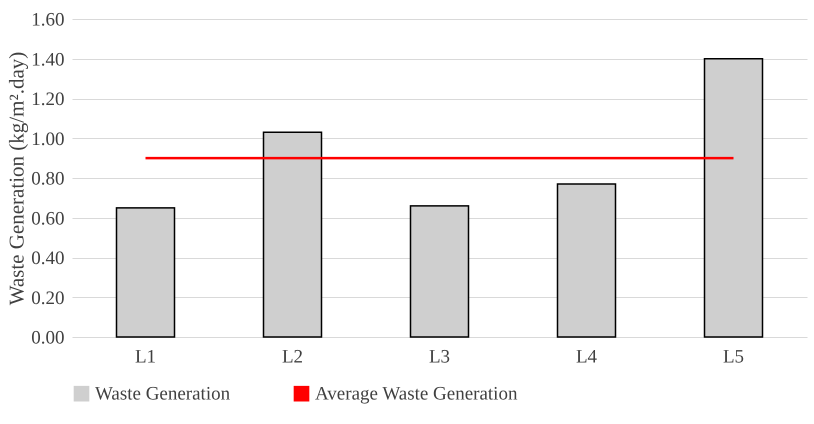 This screenshot has height=424, width=814. I want to click on y-tick-label: 0.00, so click(47, 338).